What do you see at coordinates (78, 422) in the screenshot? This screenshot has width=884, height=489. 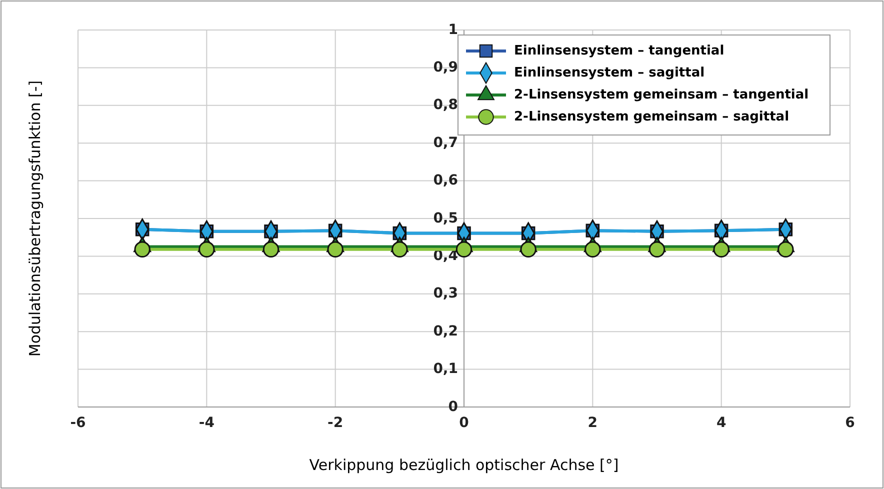 I see `x-tick-label: -6` at bounding box center [78, 422].